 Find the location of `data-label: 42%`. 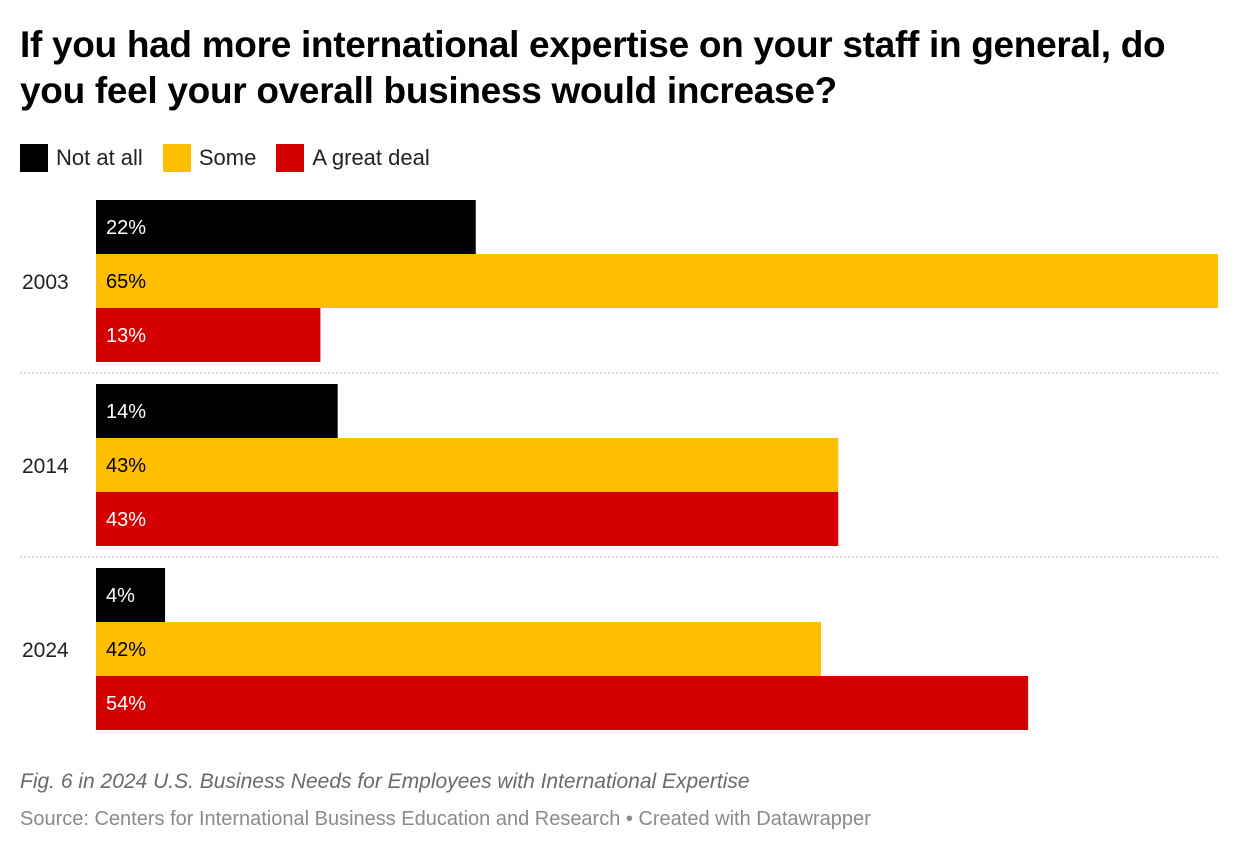

data-label: 42% is located at coordinates (126, 650).